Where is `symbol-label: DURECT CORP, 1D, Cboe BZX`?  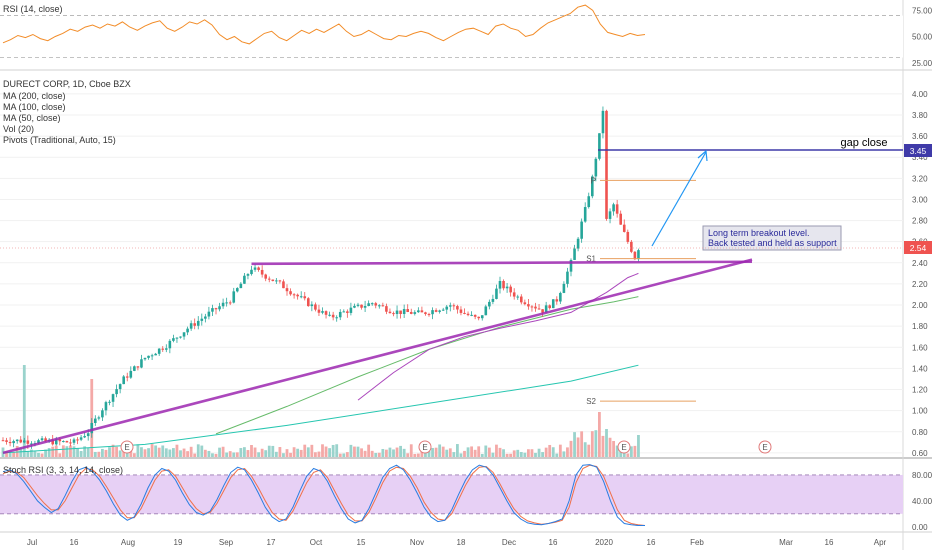
symbol-label: DURECT CORP, 1D, Cboe BZX is located at coordinates (67, 84).